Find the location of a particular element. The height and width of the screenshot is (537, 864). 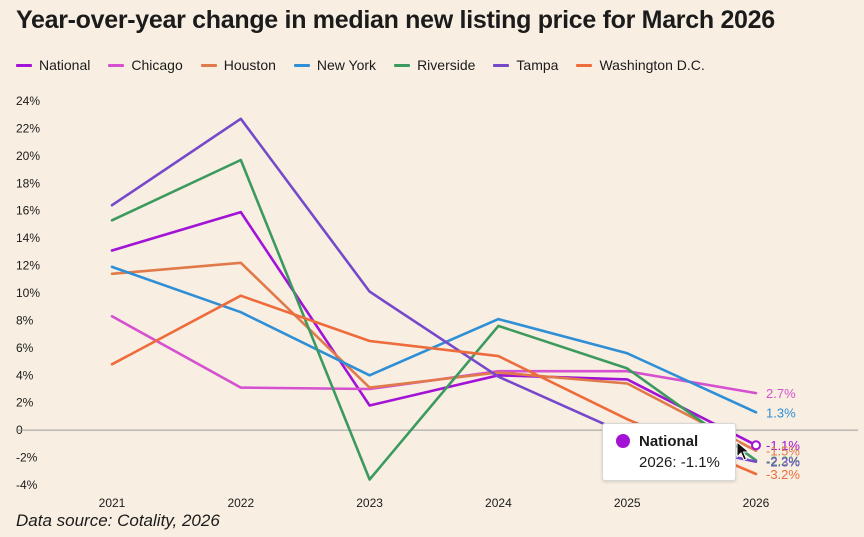

y-tick-label: -2% is located at coordinates (27, 458).